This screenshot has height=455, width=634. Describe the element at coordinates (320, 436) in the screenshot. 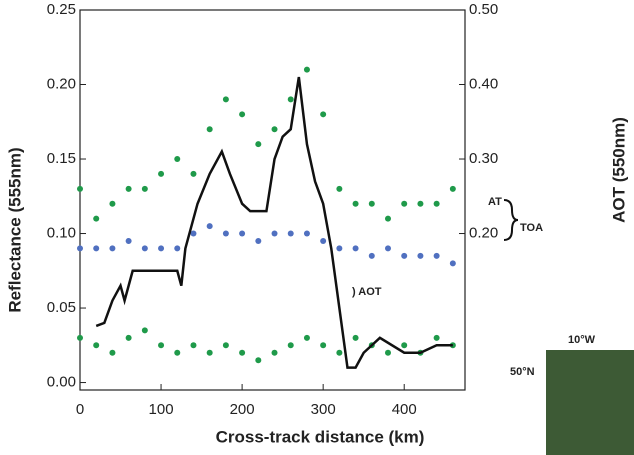

I see `x-axis-label: Cross-track distance (km)` at that location.